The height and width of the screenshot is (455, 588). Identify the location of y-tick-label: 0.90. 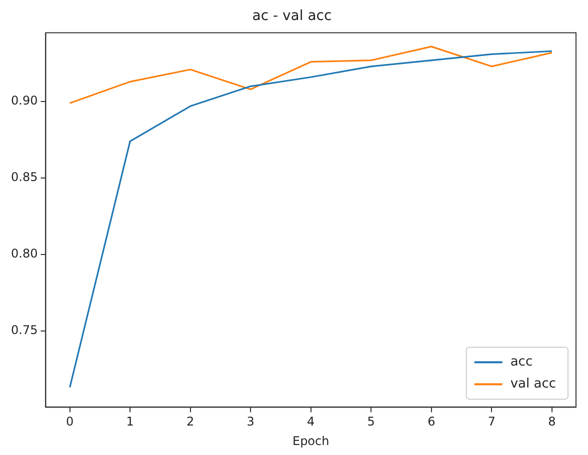
(24, 101).